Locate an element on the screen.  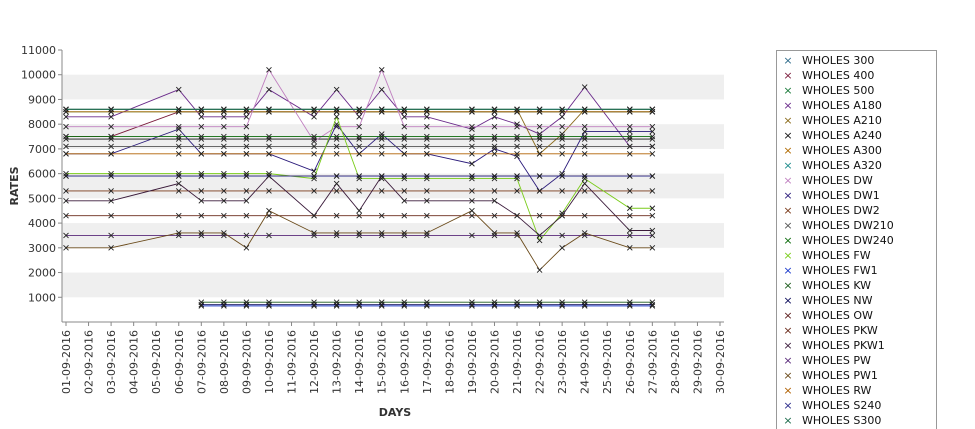
x-tick-label: 30-09-2016 is located at coordinates (720, 362).